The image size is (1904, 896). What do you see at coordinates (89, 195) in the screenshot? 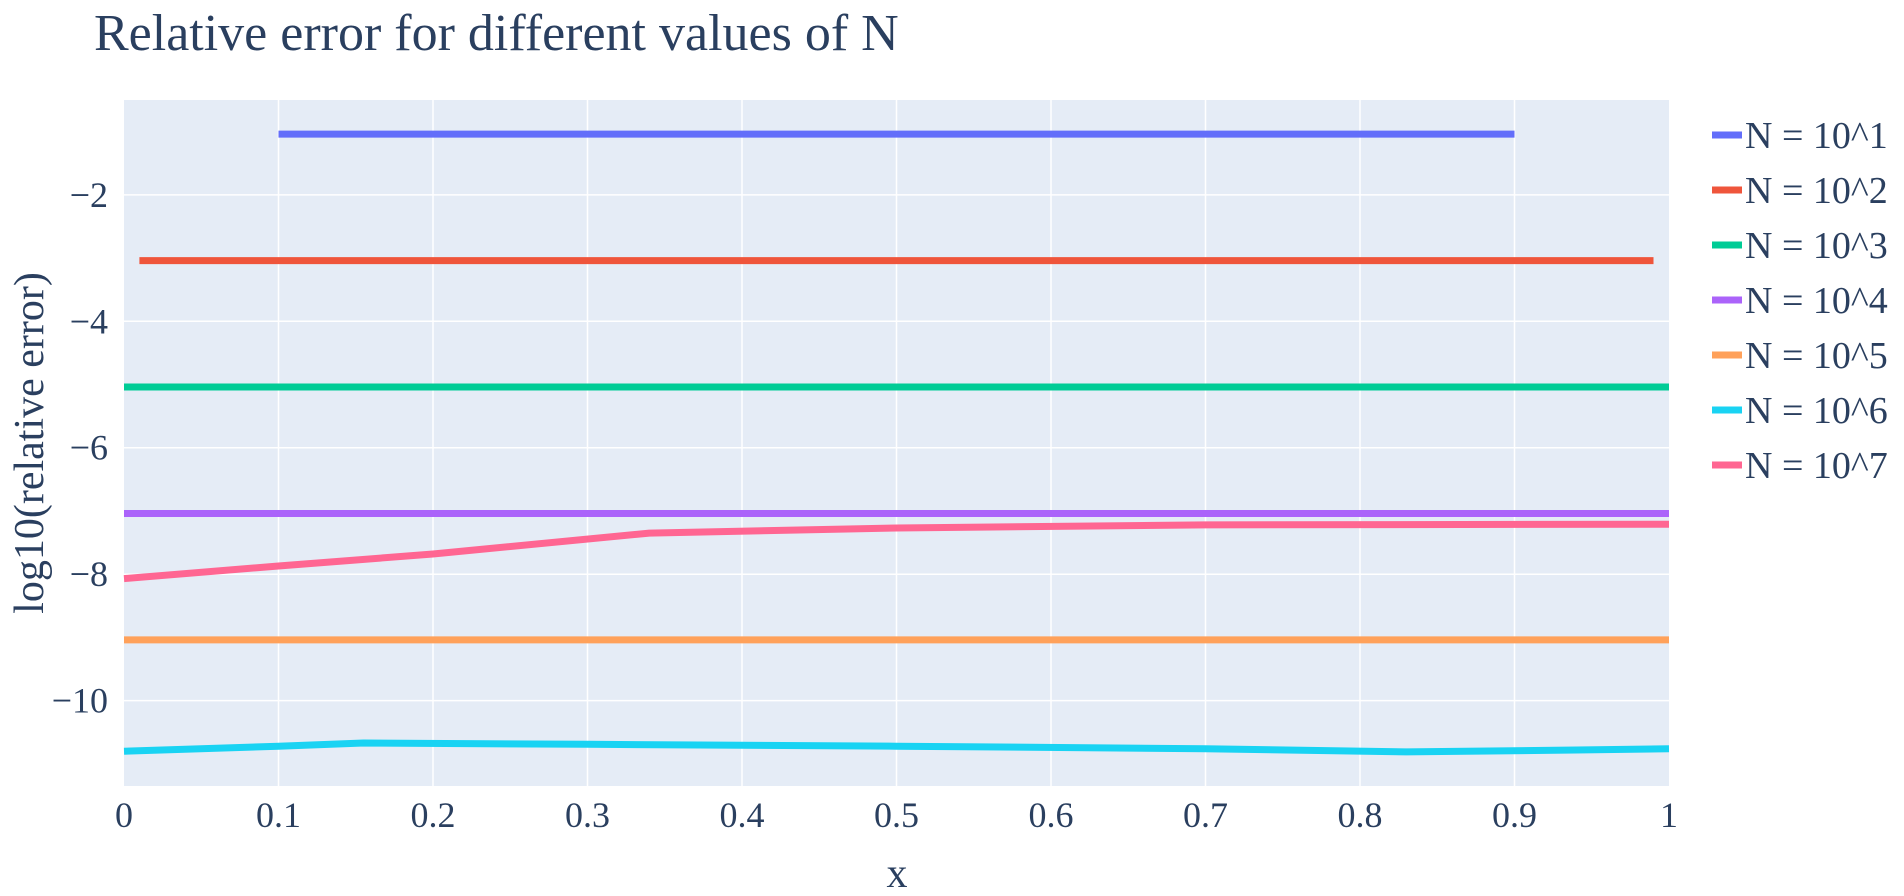
I see `y-tick-label: −2` at bounding box center [89, 195].